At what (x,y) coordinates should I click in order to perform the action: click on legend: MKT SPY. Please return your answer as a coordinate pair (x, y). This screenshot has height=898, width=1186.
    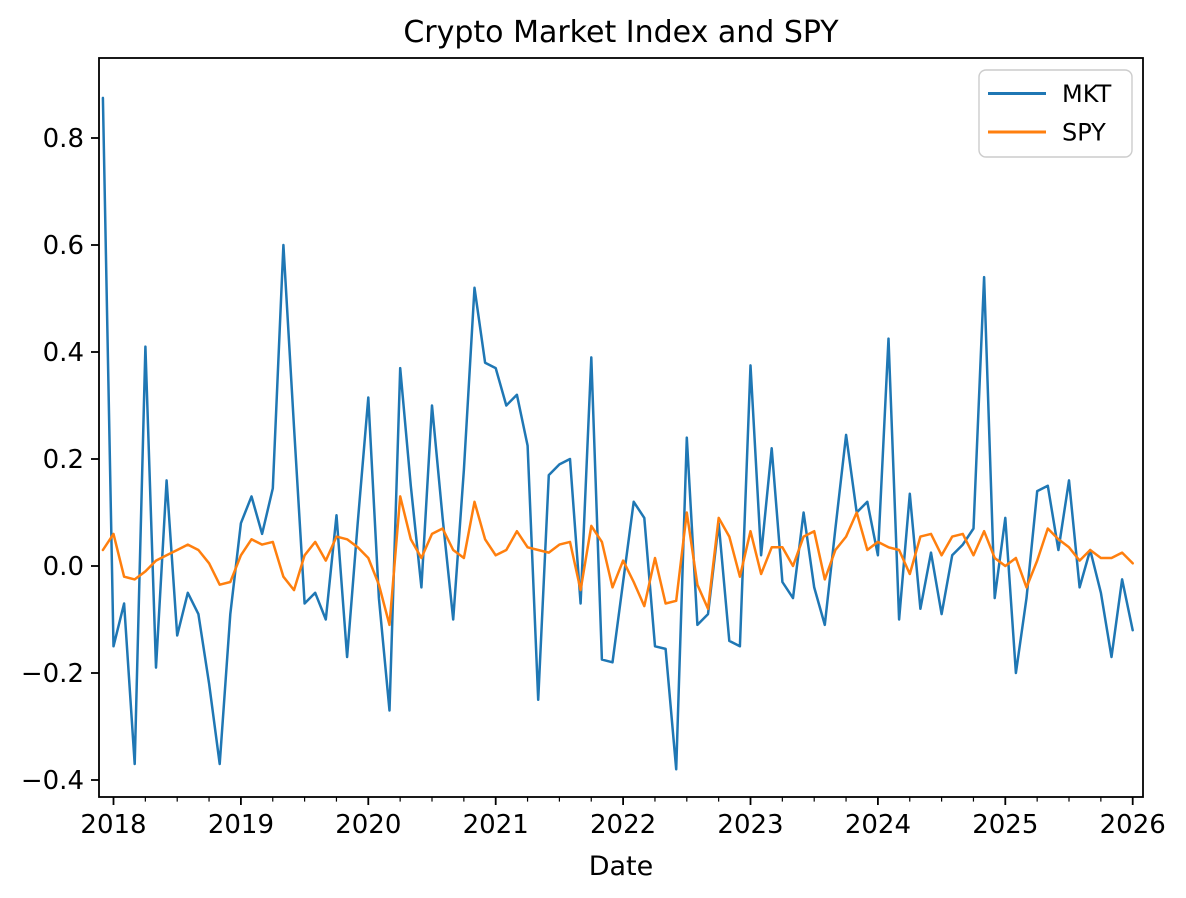
    Looking at the image, I should click on (1055, 113).